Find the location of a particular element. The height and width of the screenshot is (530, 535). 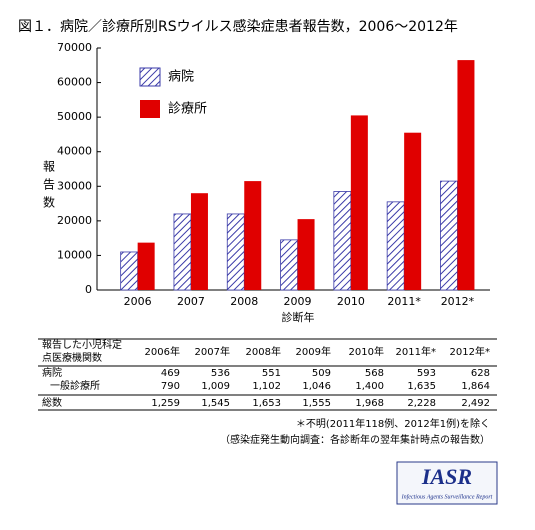

note: （感染症発生動向調査：各診断年の翌年集計時点の報告数） is located at coordinates (355, 439).